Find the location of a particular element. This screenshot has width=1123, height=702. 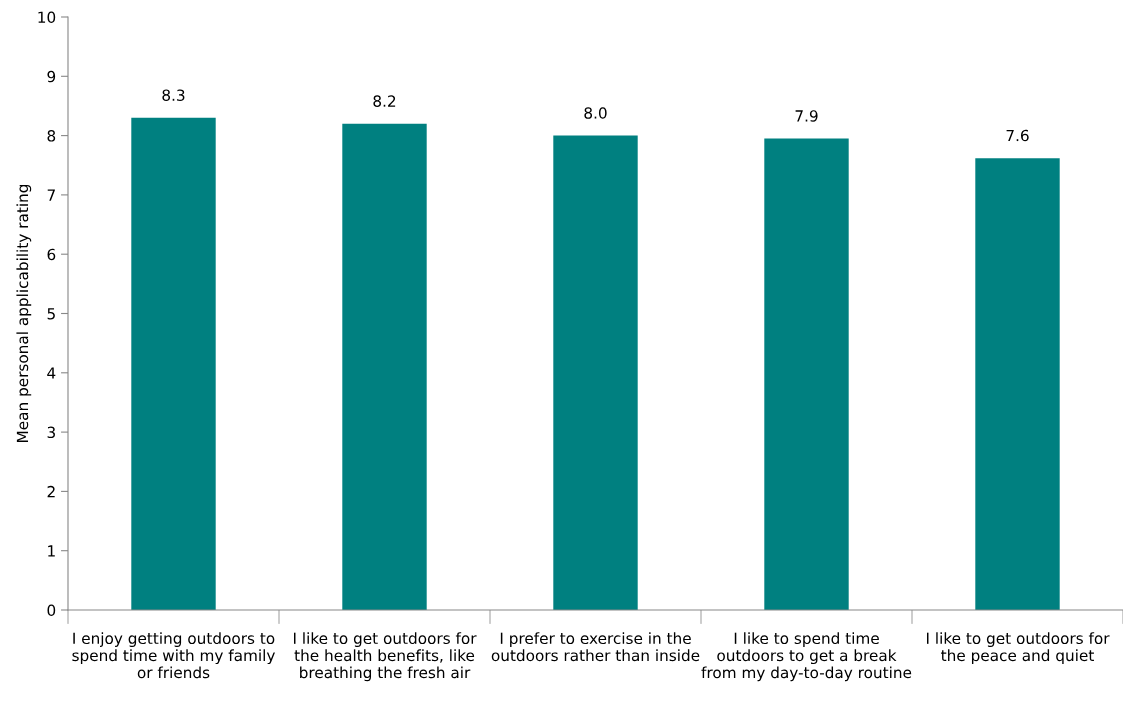

data-label: 8.2 is located at coordinates (384, 101).